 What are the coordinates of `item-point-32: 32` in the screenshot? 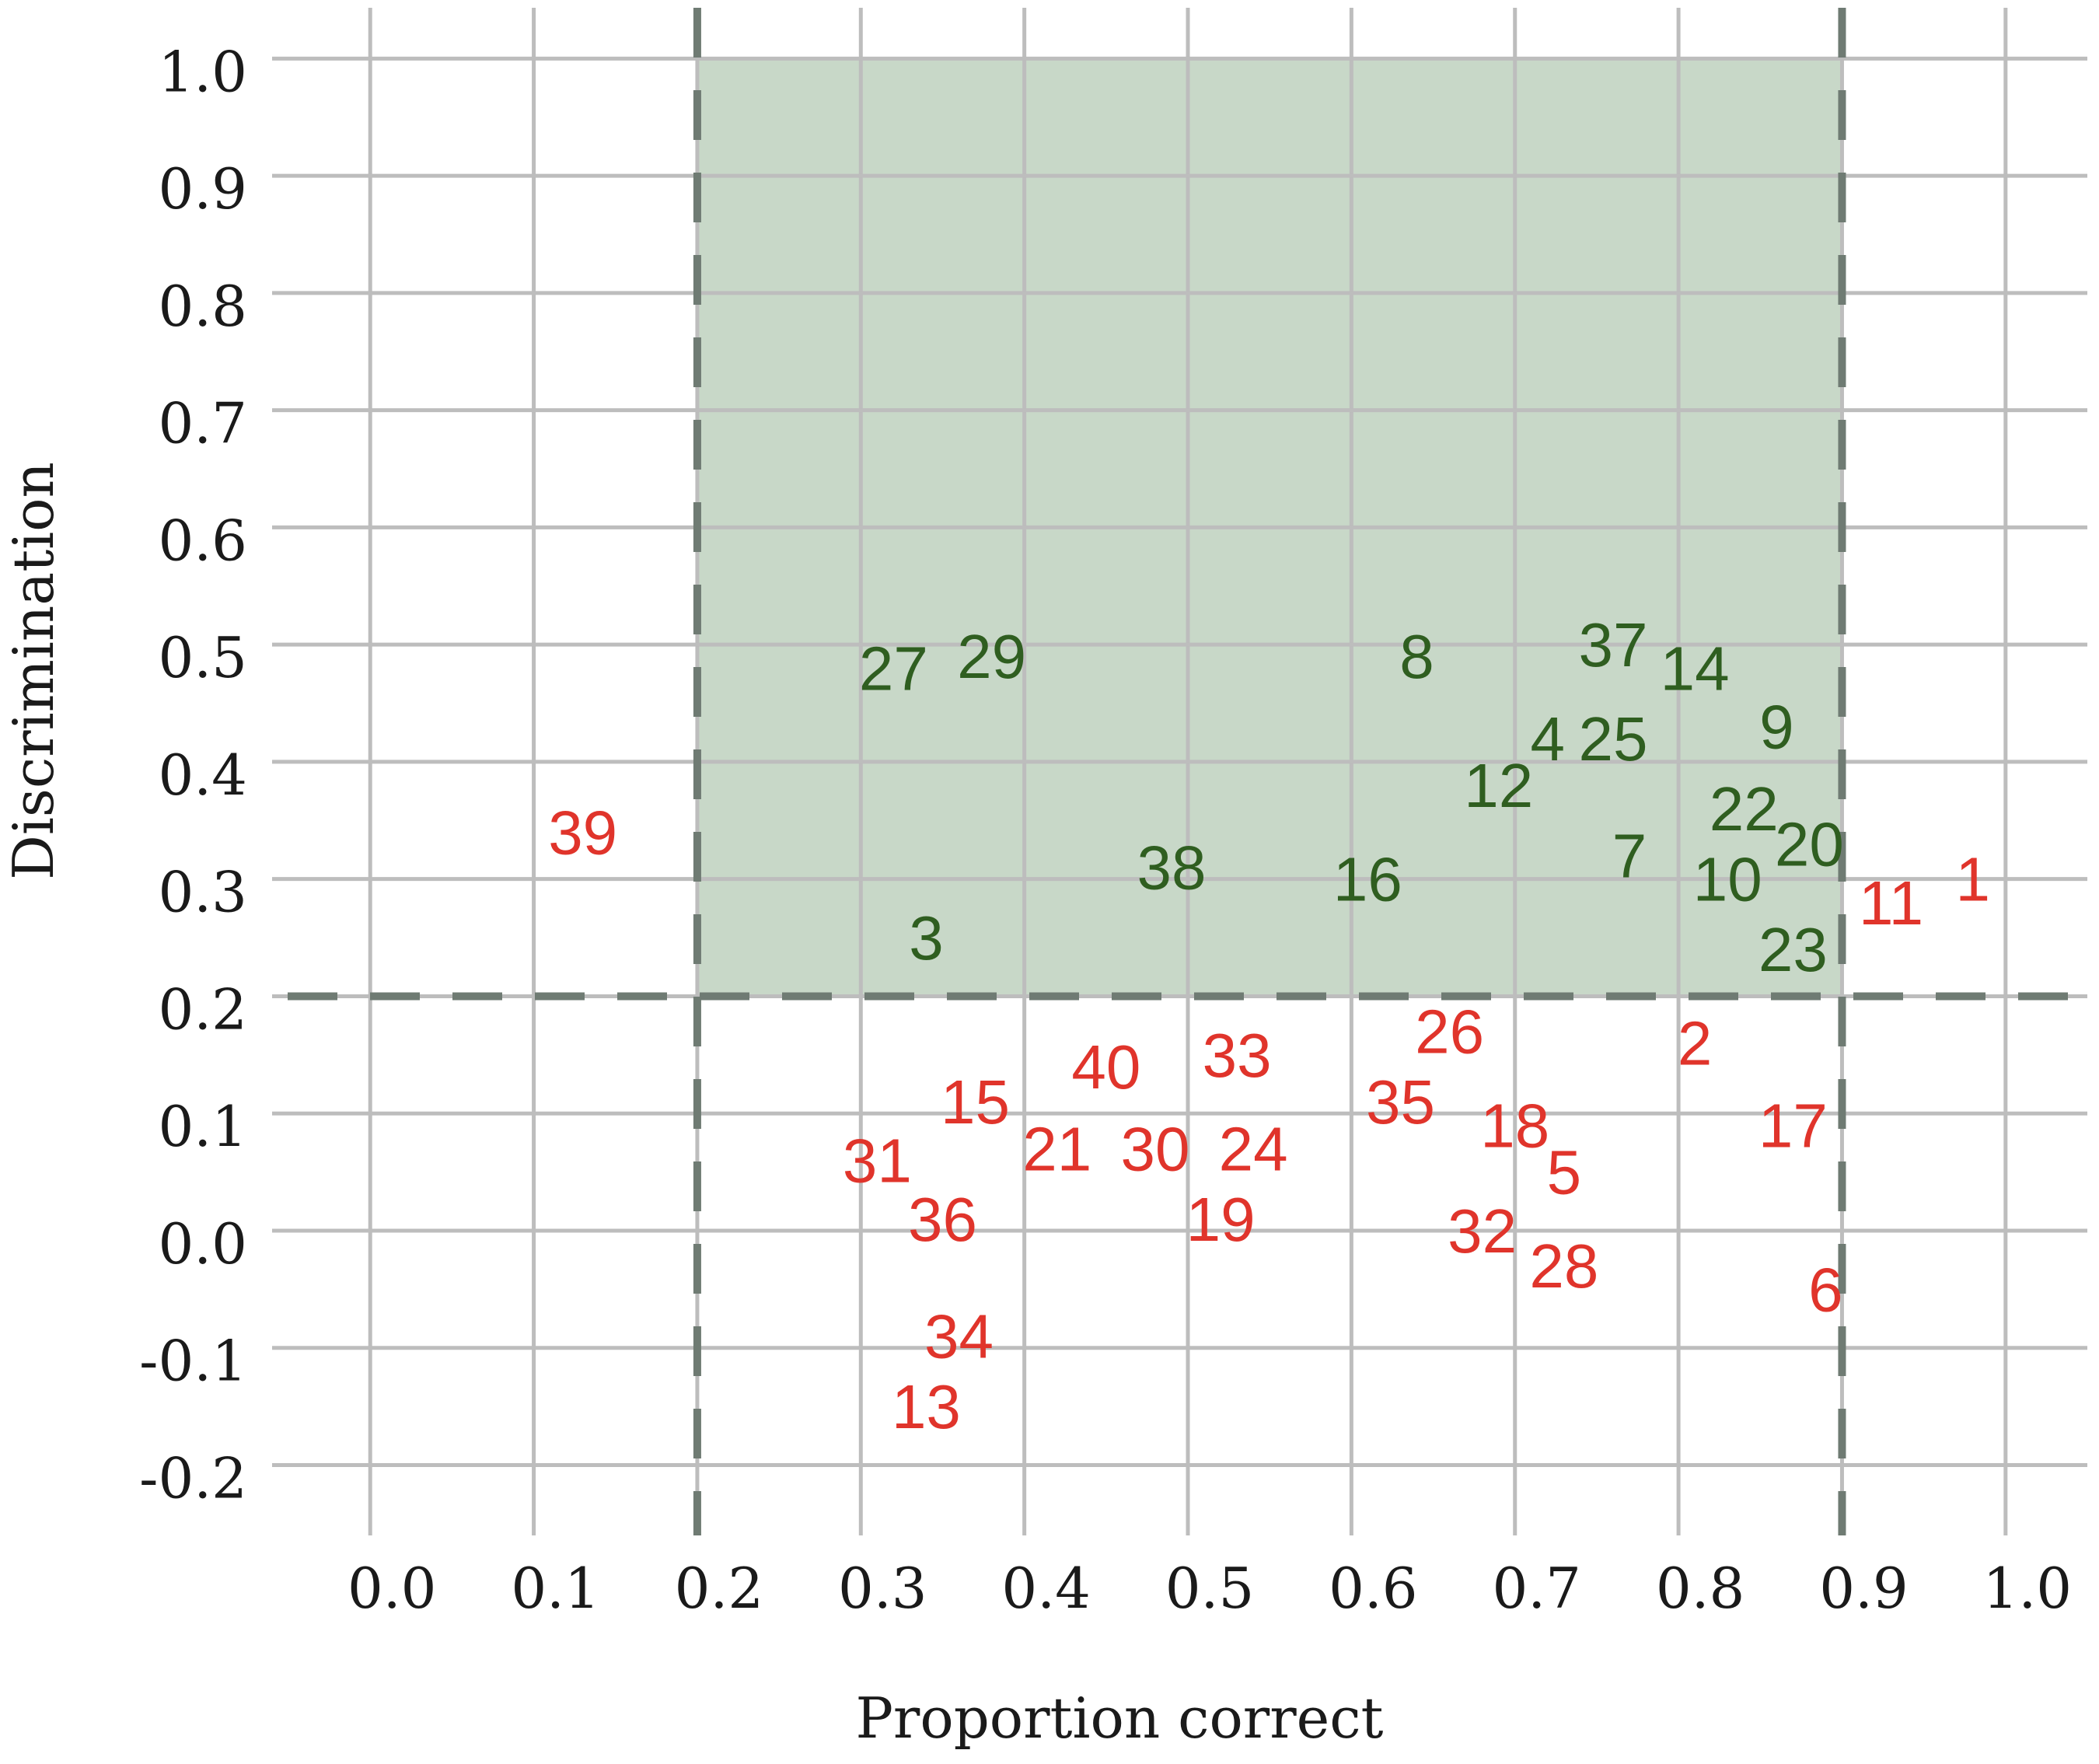 It's located at (1482, 1231).